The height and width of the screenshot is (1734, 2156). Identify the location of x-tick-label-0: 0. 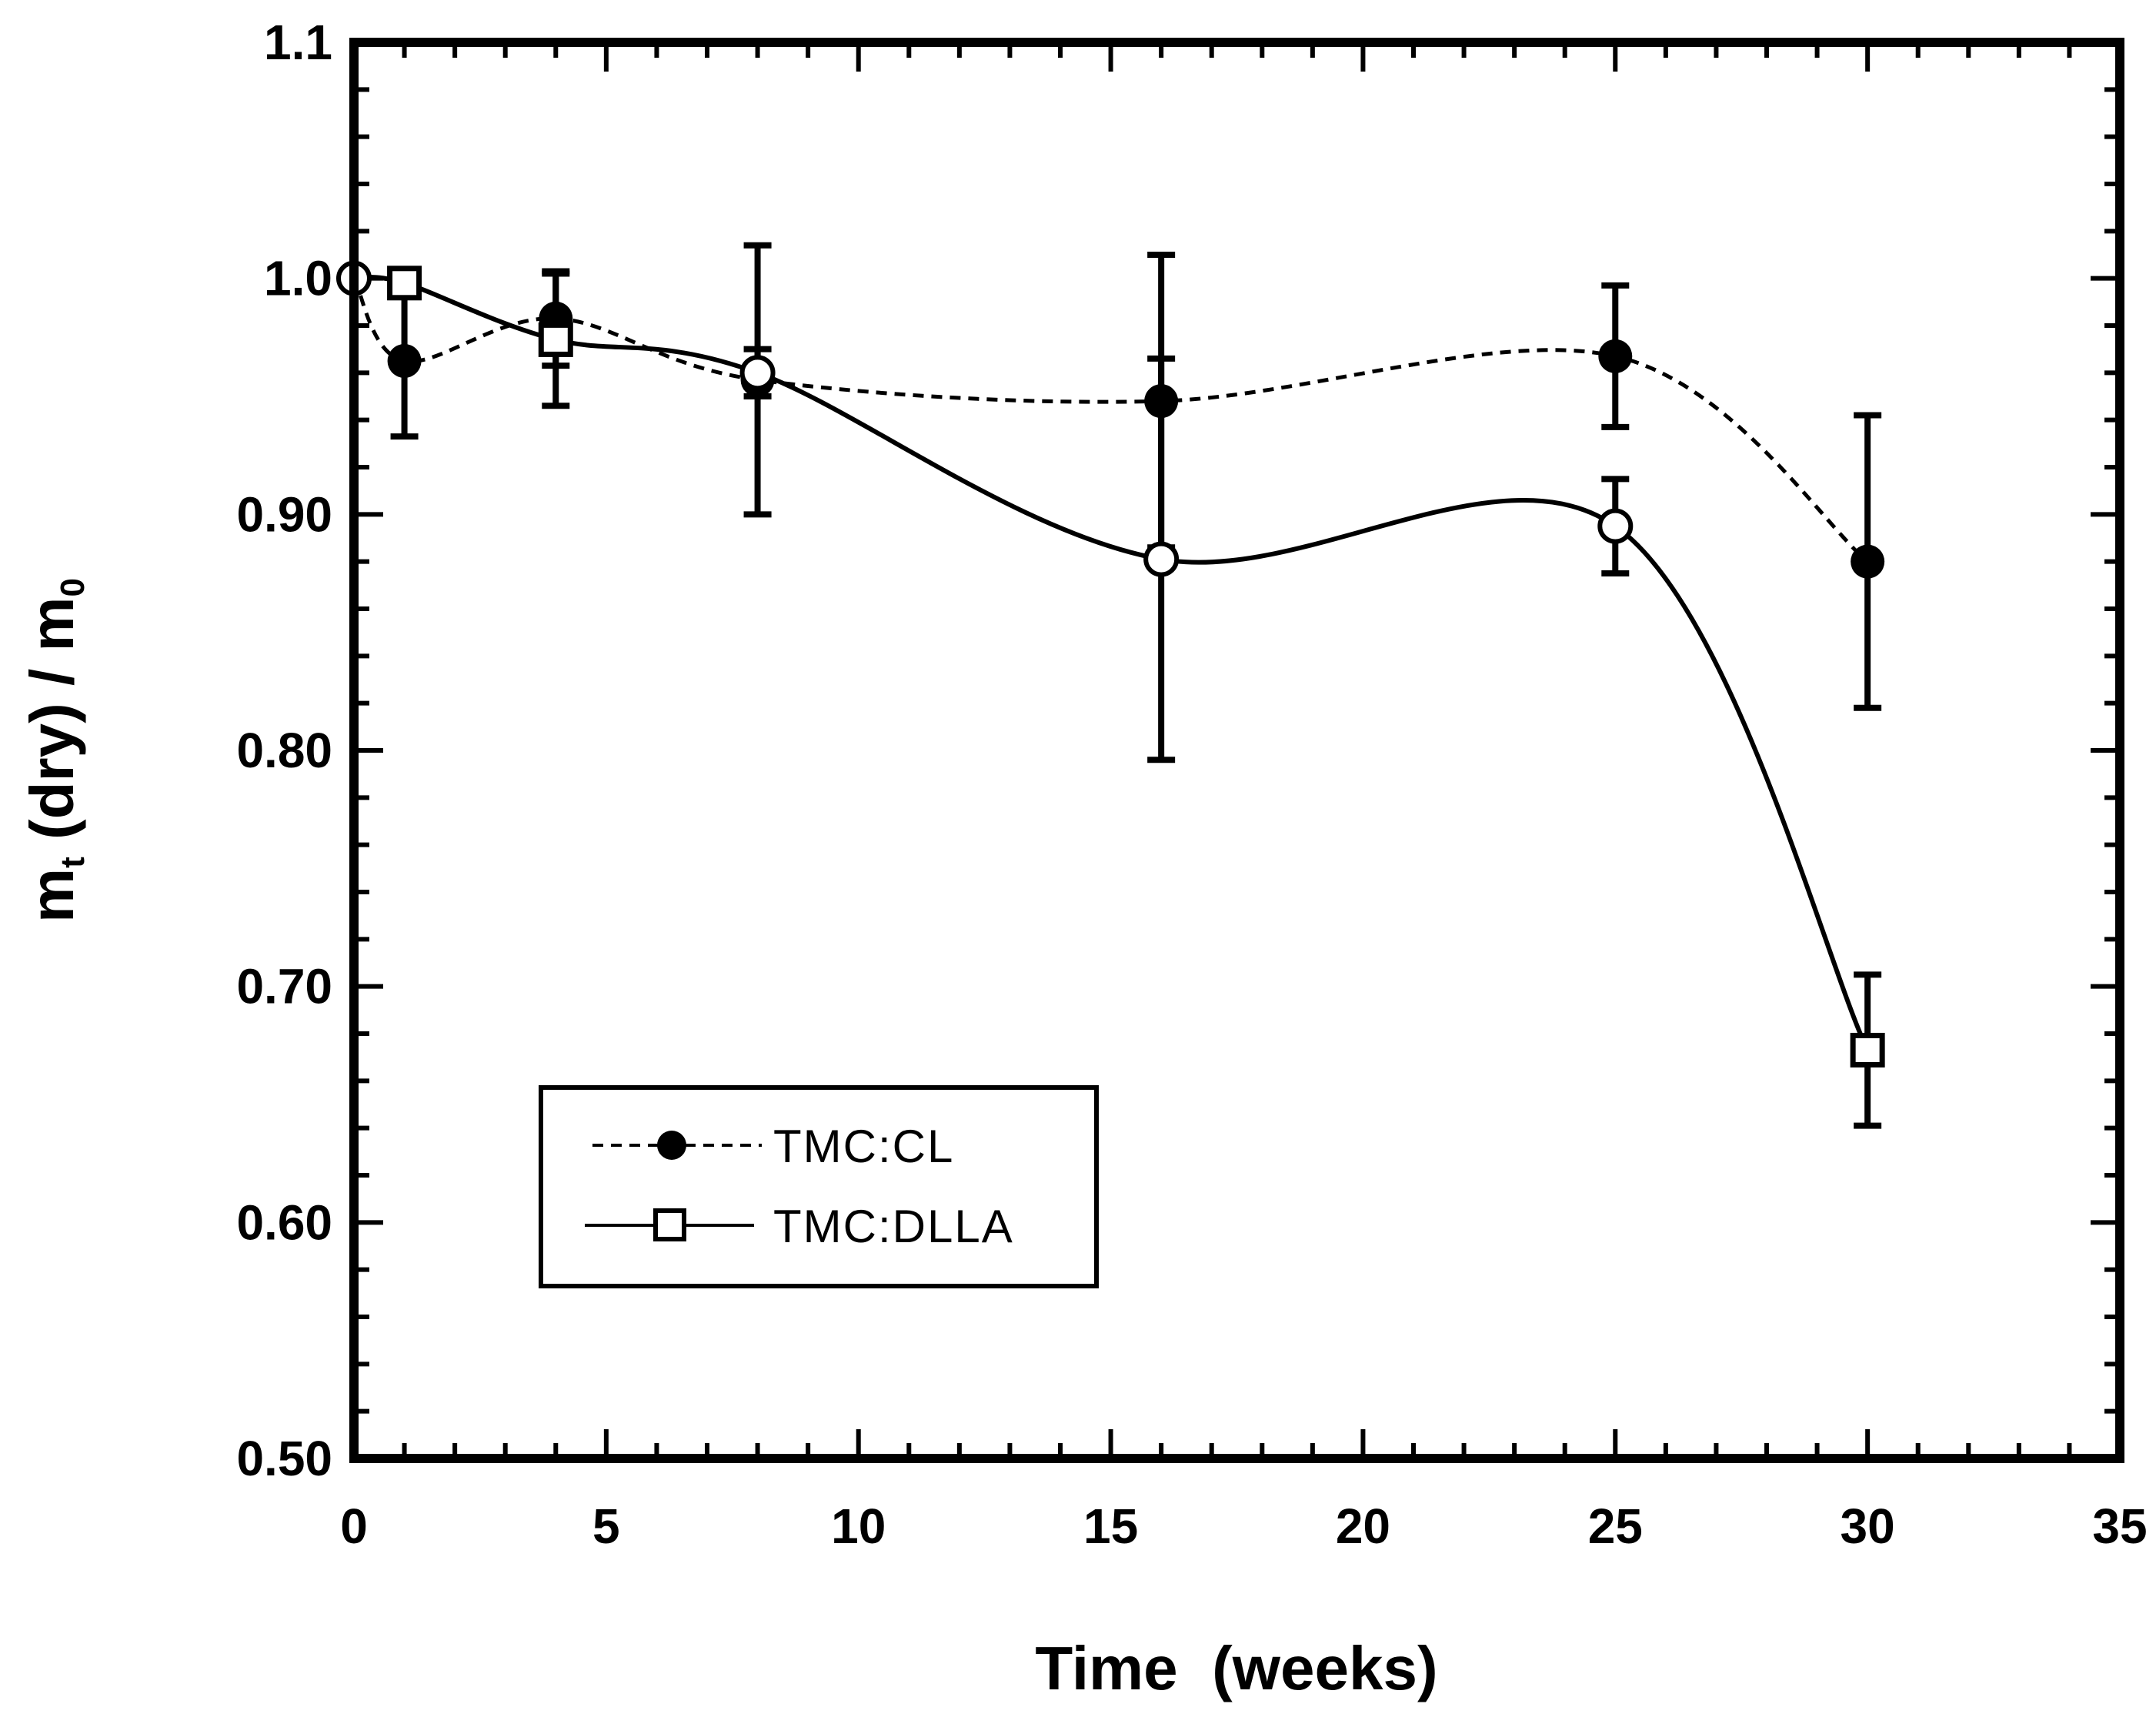
(354, 1526).